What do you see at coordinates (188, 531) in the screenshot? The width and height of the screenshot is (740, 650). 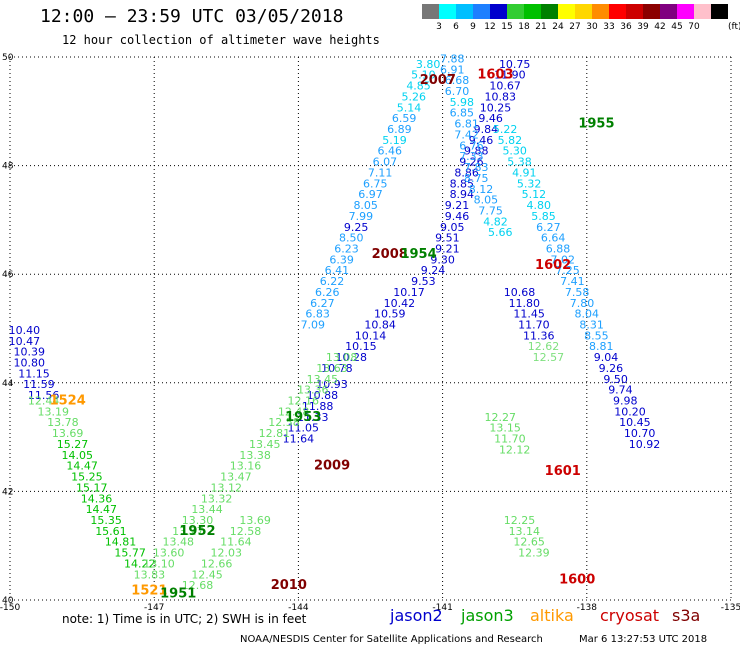 I see `data-label: 13.27` at bounding box center [188, 531].